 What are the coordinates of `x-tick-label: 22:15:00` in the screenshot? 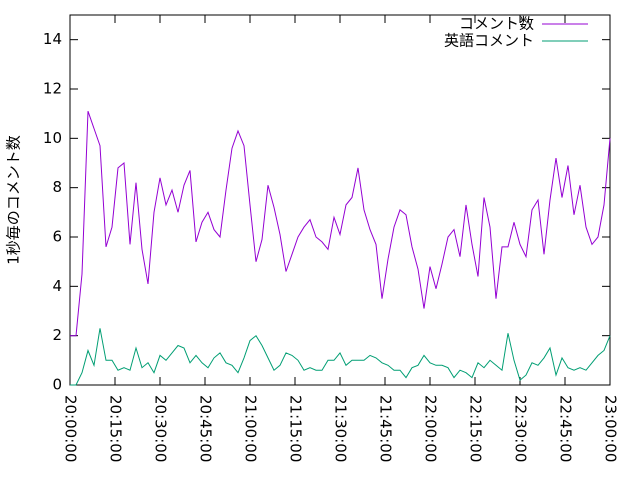 It's located at (476, 428).